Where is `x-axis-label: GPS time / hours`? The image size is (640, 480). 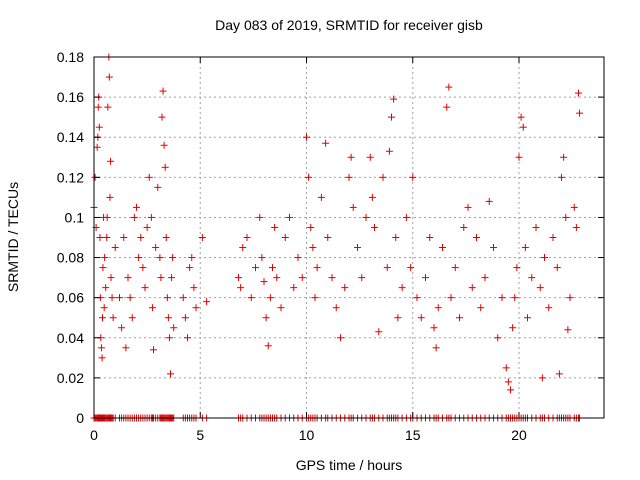 x-axis-label: GPS time / hours is located at coordinates (349, 465).